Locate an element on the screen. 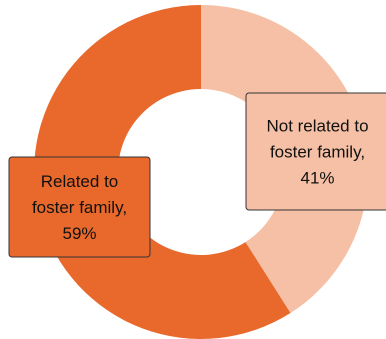 The image size is (386, 339). slice-label-line: Not related to is located at coordinates (317, 126).